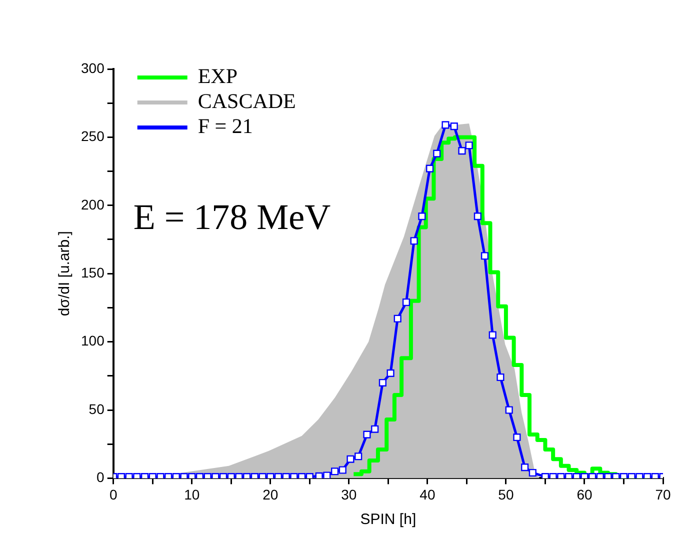 Image resolution: width=677 pixels, height=545 pixels. I want to click on y-tick-label: 100, so click(93, 340).